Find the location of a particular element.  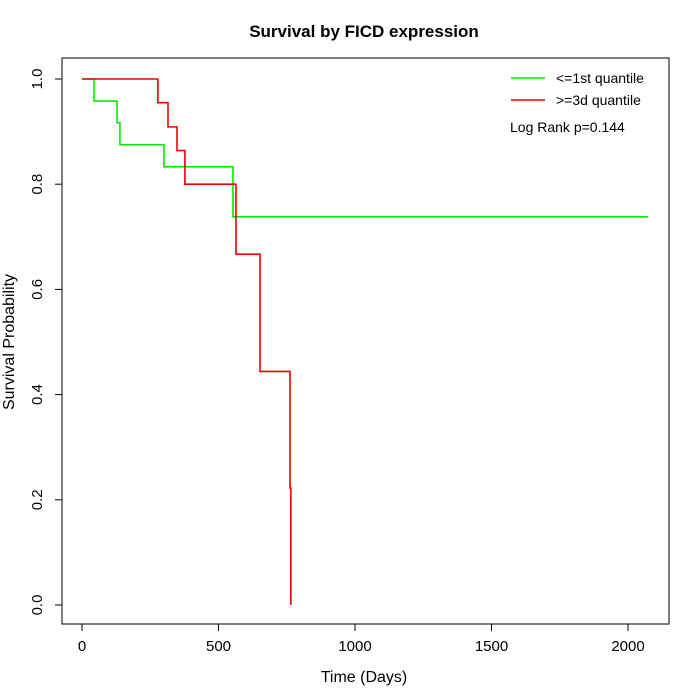

x-axis: 0 500 1000 1500 2000 is located at coordinates (361, 639).